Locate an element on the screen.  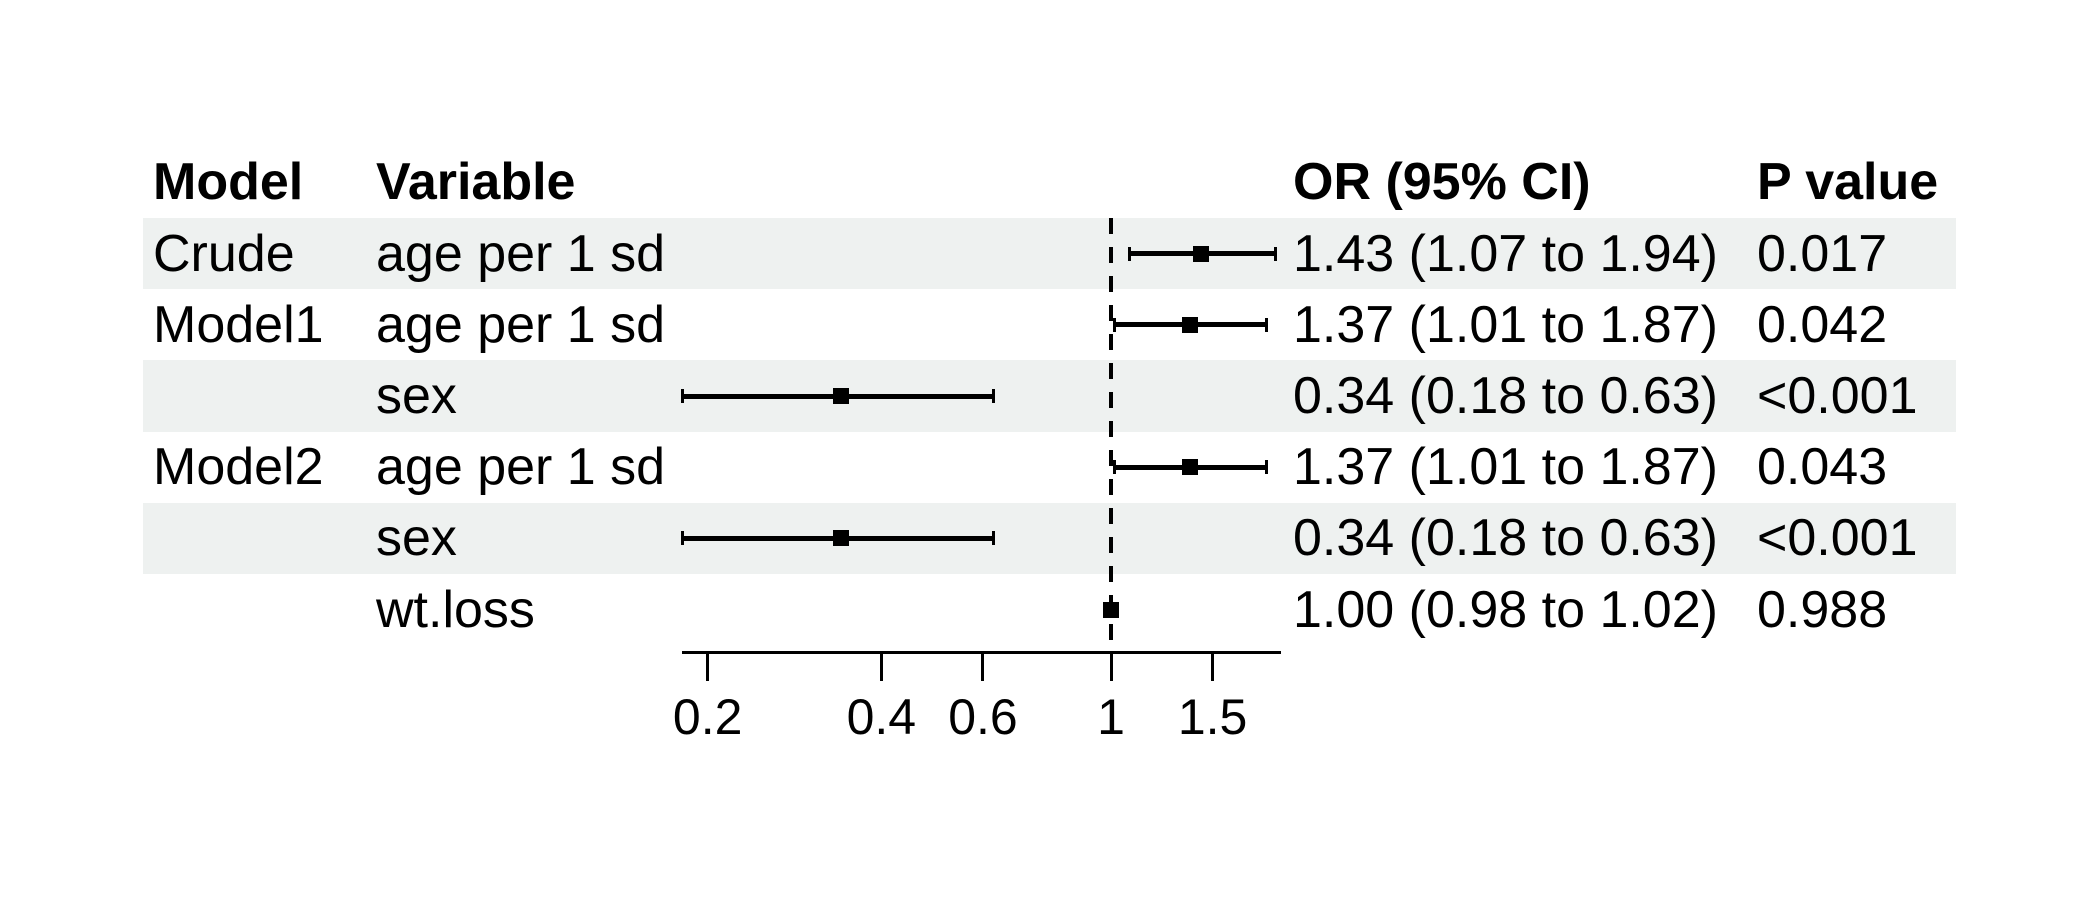
model-cell: Model2 is located at coordinates (238, 467).